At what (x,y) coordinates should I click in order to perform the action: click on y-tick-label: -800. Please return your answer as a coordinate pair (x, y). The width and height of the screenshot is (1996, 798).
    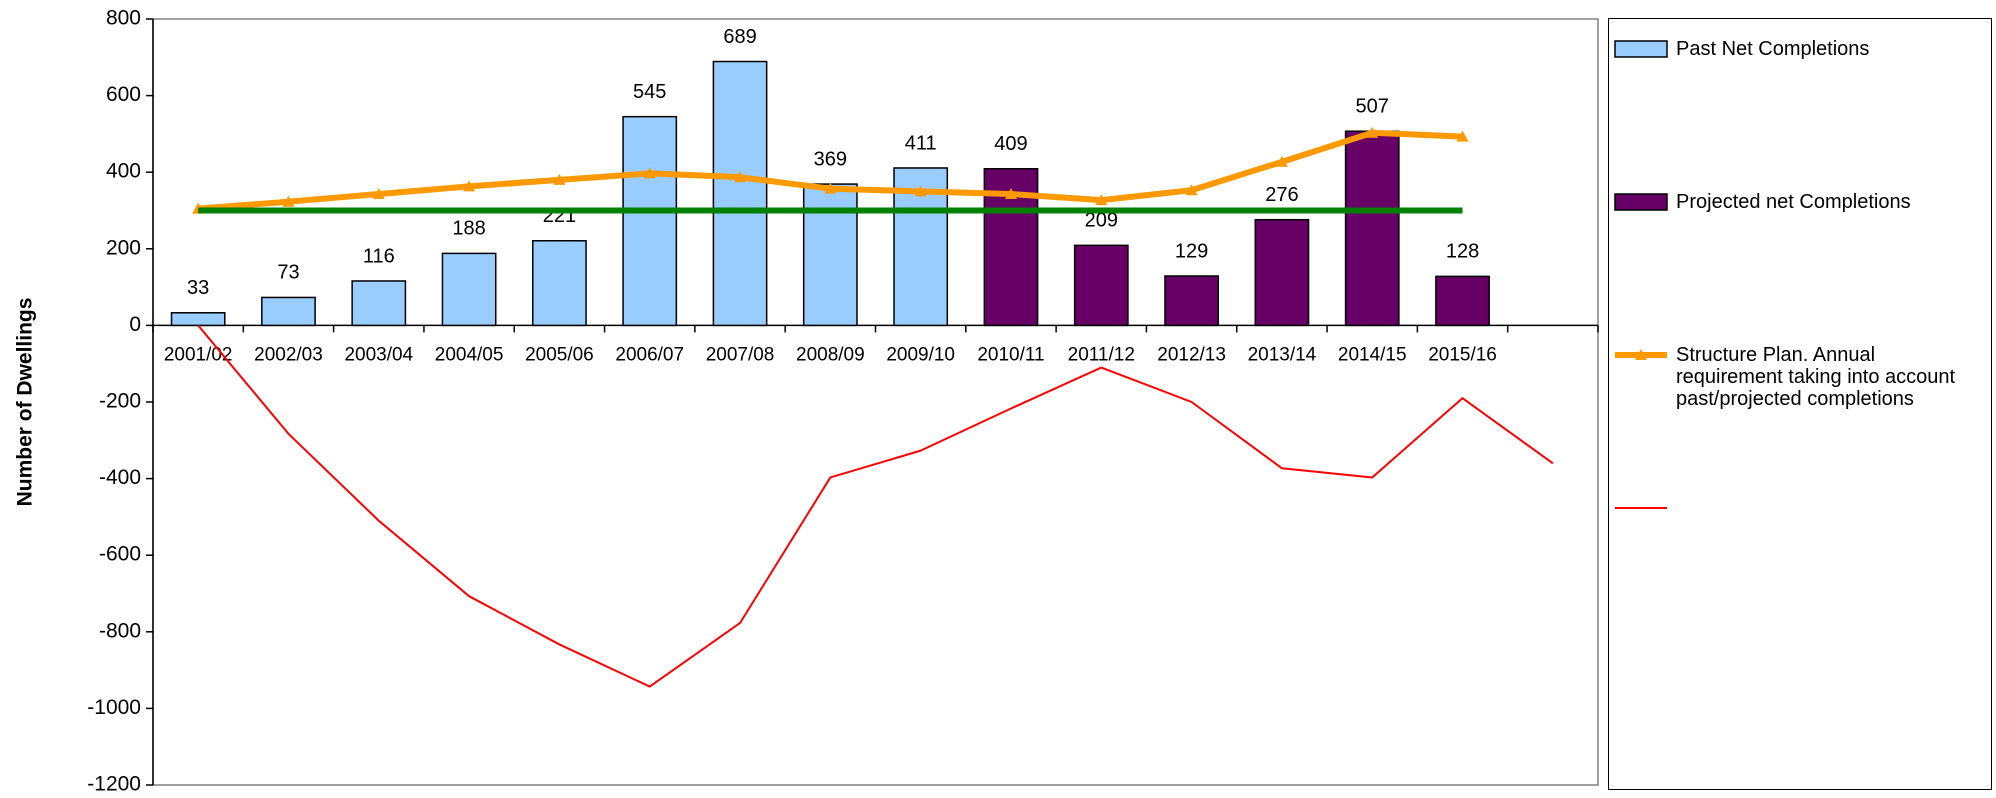
    Looking at the image, I should click on (120, 630).